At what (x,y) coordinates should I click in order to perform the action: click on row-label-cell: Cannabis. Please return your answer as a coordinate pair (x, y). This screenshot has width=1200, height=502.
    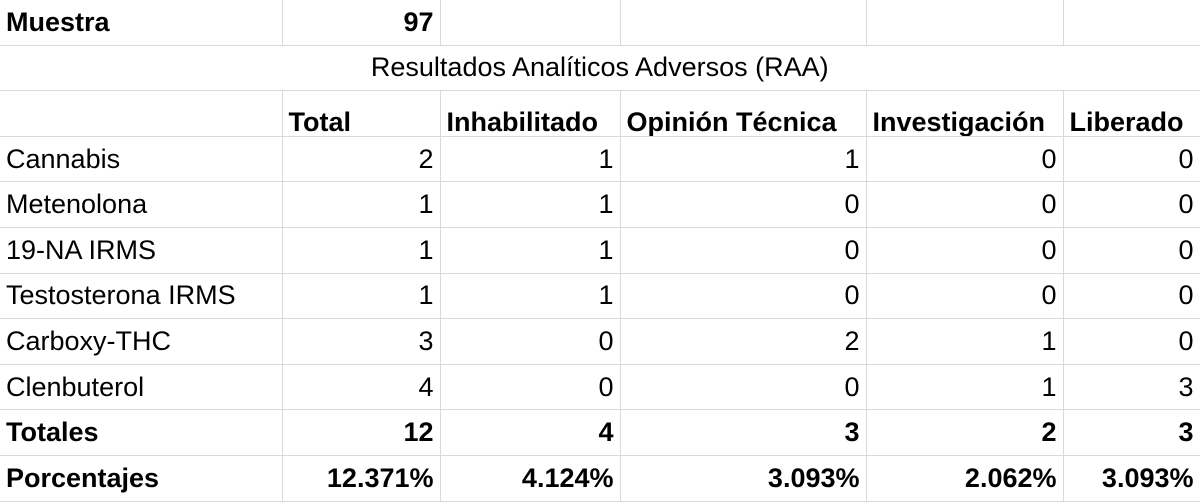
    Looking at the image, I should click on (141, 159).